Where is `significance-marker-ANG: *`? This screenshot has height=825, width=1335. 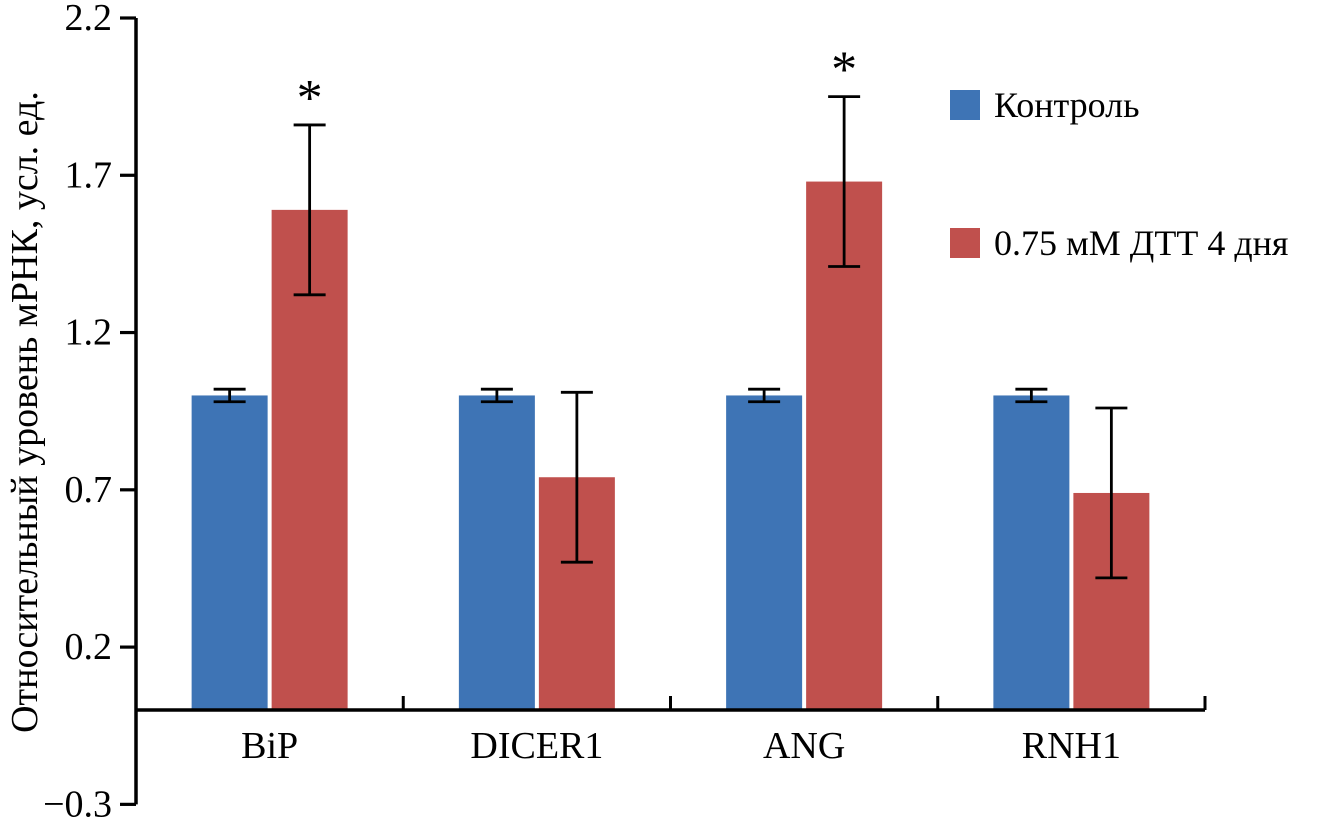 significance-marker-ANG: * is located at coordinates (844, 70).